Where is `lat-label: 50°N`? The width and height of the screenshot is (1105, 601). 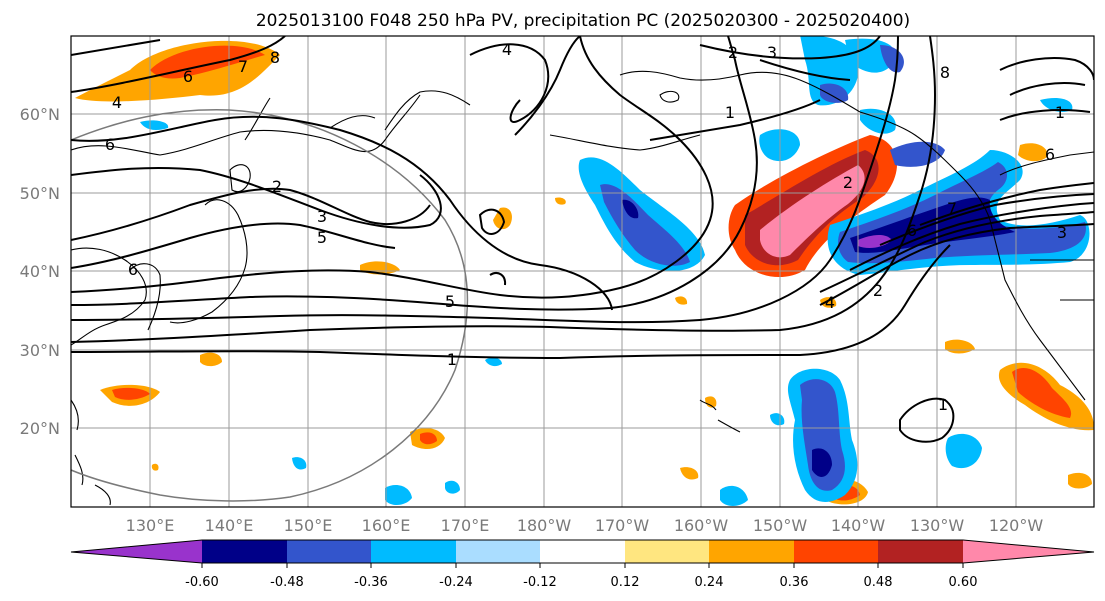 lat-label: 50°N is located at coordinates (40, 193).